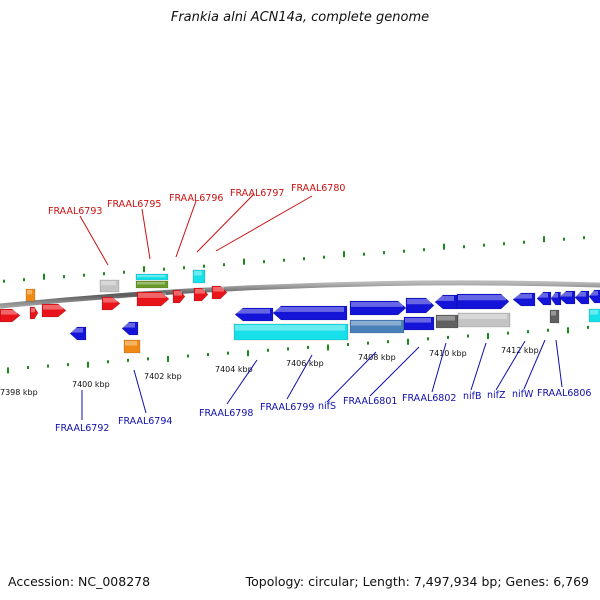 This screenshot has width=600, height=600. I want to click on genome-backbone, so click(300, 294).